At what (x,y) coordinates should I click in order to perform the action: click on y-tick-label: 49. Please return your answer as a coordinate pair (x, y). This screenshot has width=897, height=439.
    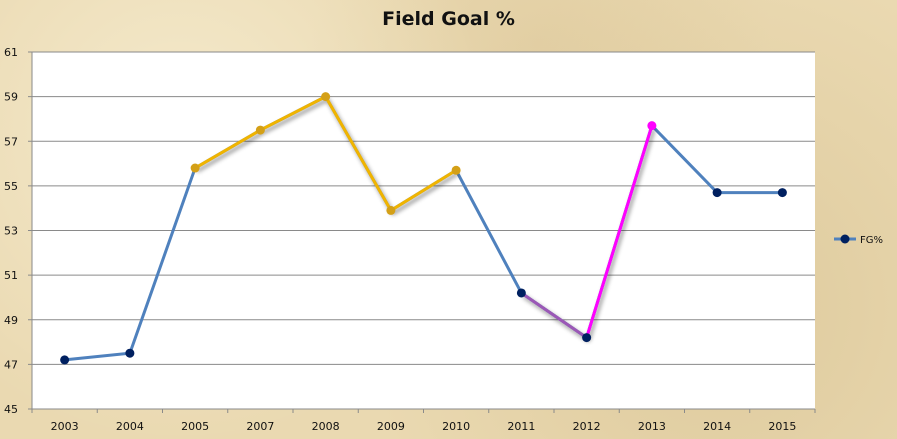
    Looking at the image, I should click on (11, 320).